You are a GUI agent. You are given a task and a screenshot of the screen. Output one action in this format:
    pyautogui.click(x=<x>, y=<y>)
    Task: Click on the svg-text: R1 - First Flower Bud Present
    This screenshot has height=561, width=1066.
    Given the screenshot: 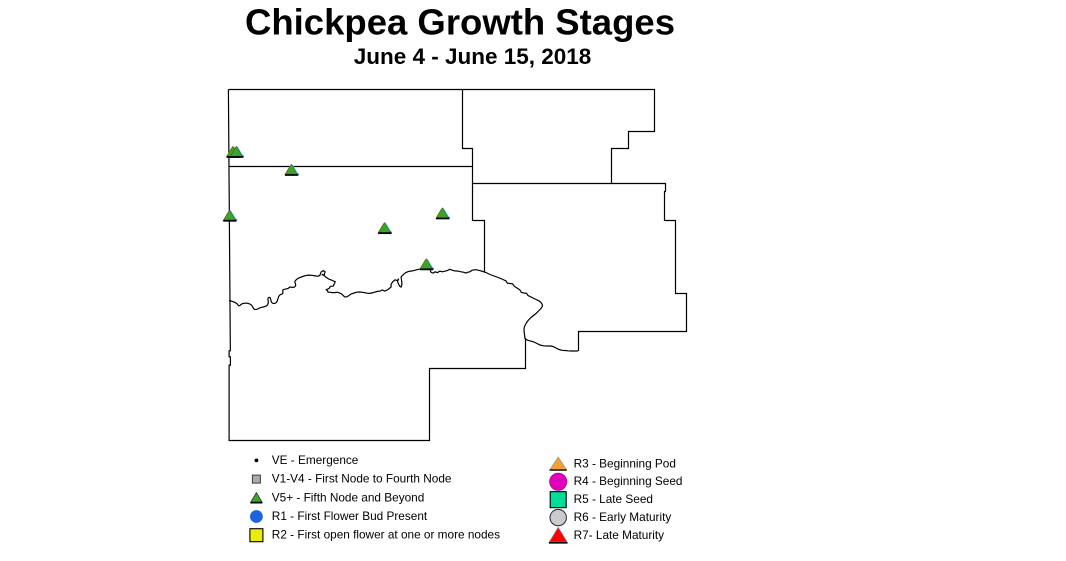 What is the action you would take?
    pyautogui.click(x=350, y=516)
    